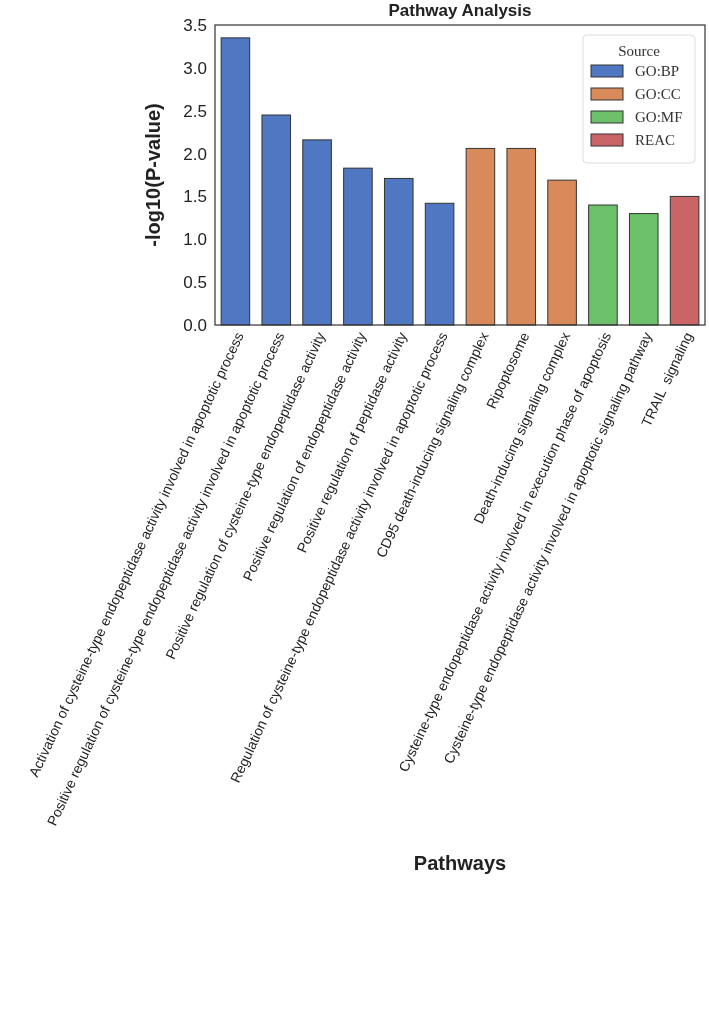 This screenshot has height=1018, width=709. I want to click on y-tick-label: 1.5, so click(195, 197).